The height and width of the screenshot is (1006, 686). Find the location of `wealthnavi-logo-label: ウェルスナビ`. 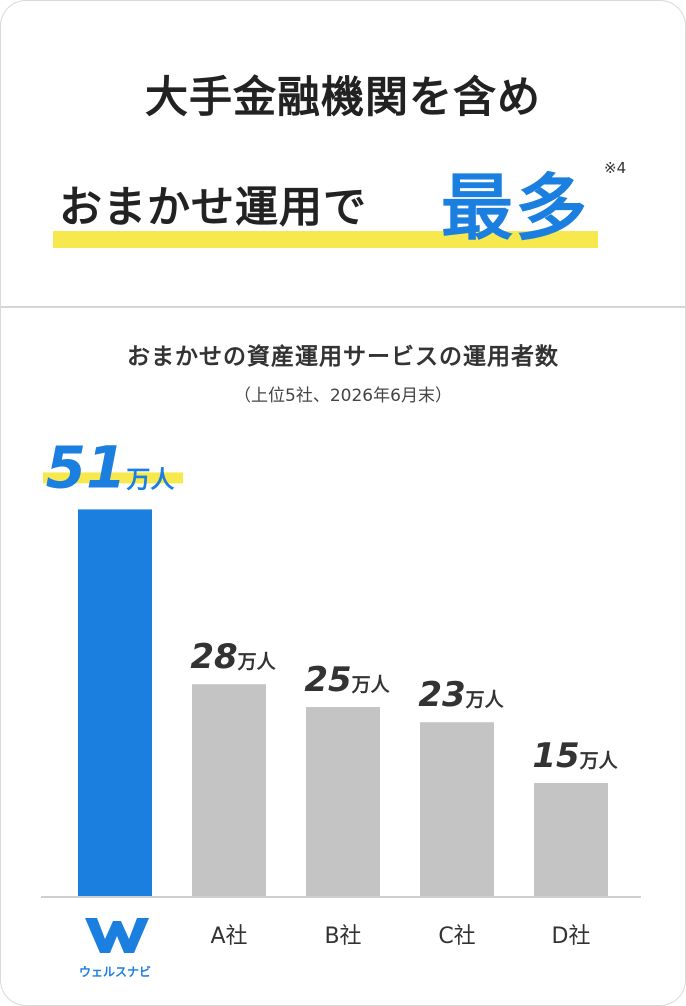

wealthnavi-logo-label: ウェルスナビ is located at coordinates (114, 972).